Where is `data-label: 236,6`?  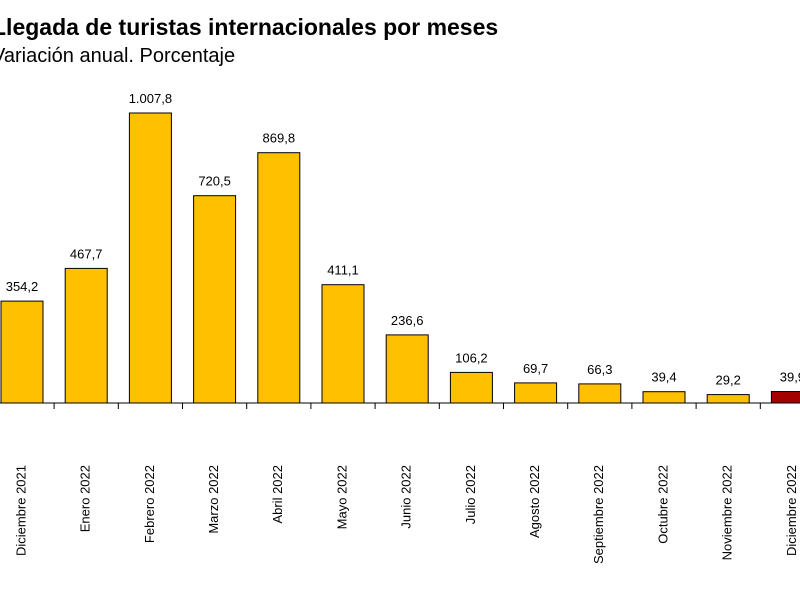
data-label: 236,6 is located at coordinates (407, 320).